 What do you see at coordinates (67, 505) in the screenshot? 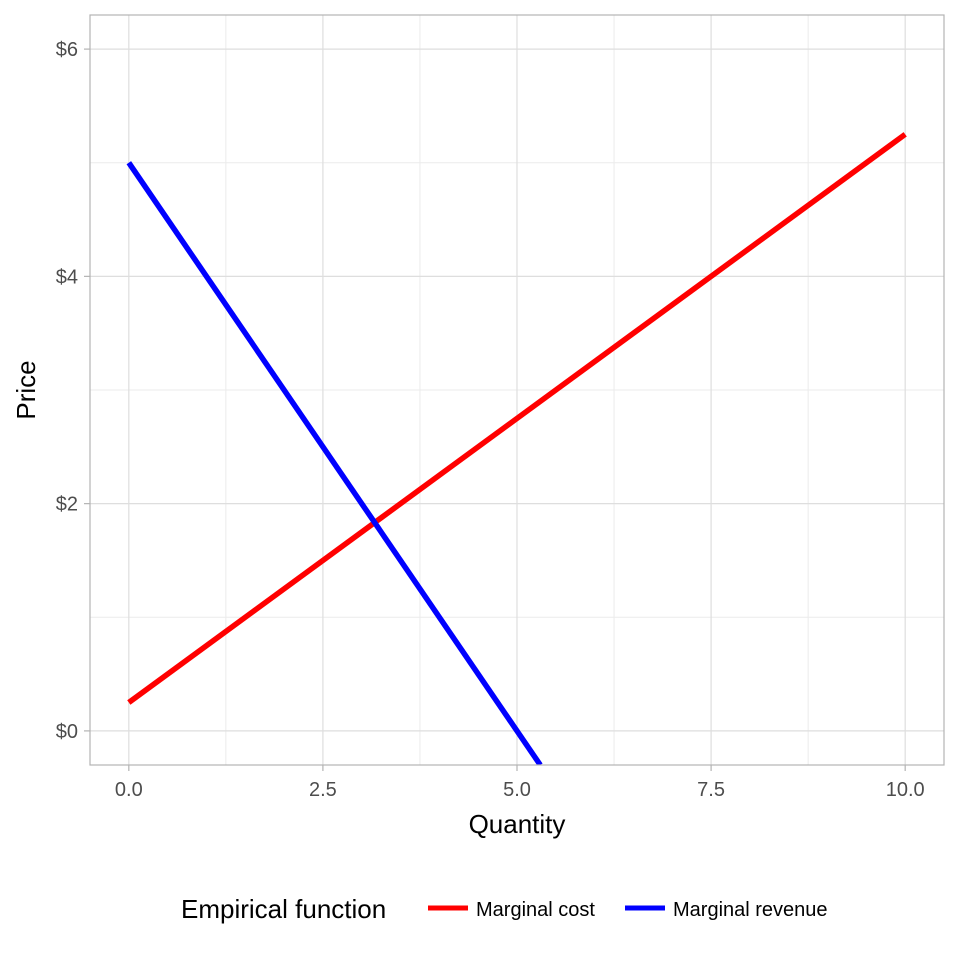
I see `y-tick-label: $2` at bounding box center [67, 505].